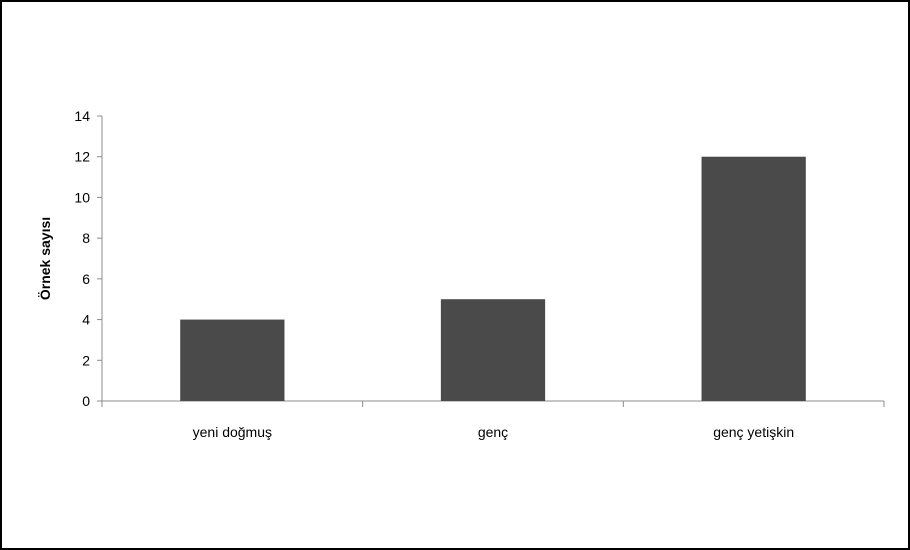 The image size is (910, 550). Describe the element at coordinates (232, 432) in the screenshot. I see `x-category-label: yeni doğmuş` at that location.